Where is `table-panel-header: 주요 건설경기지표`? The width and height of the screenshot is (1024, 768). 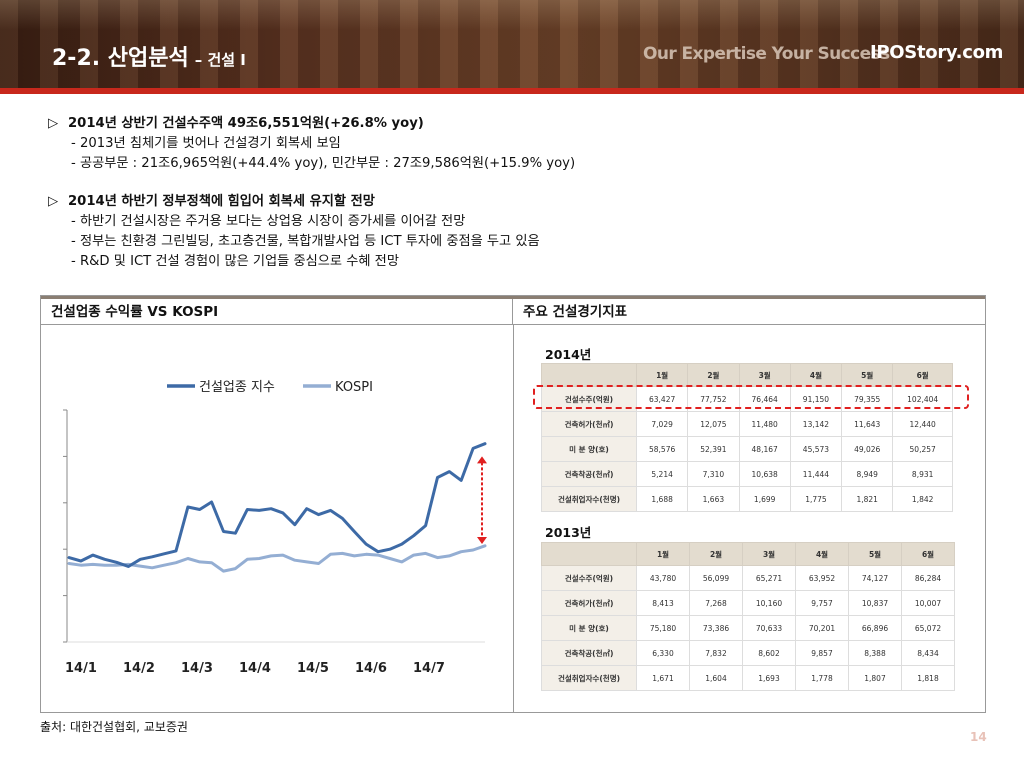 table-panel-header: 주요 건설경기지표 is located at coordinates (749, 312).